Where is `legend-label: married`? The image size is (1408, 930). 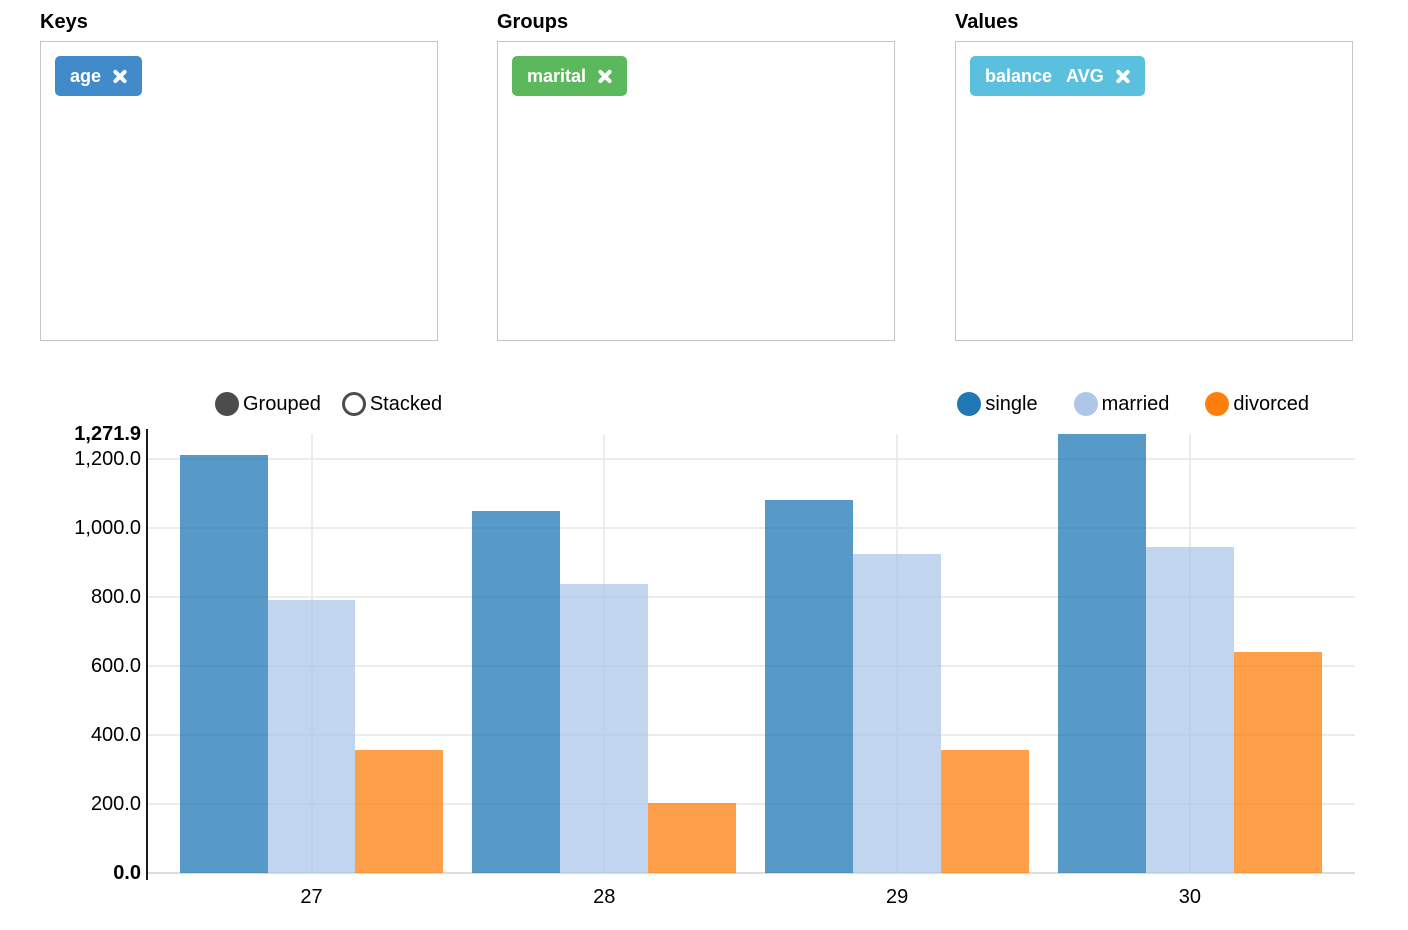 legend-label: married is located at coordinates (1135, 404).